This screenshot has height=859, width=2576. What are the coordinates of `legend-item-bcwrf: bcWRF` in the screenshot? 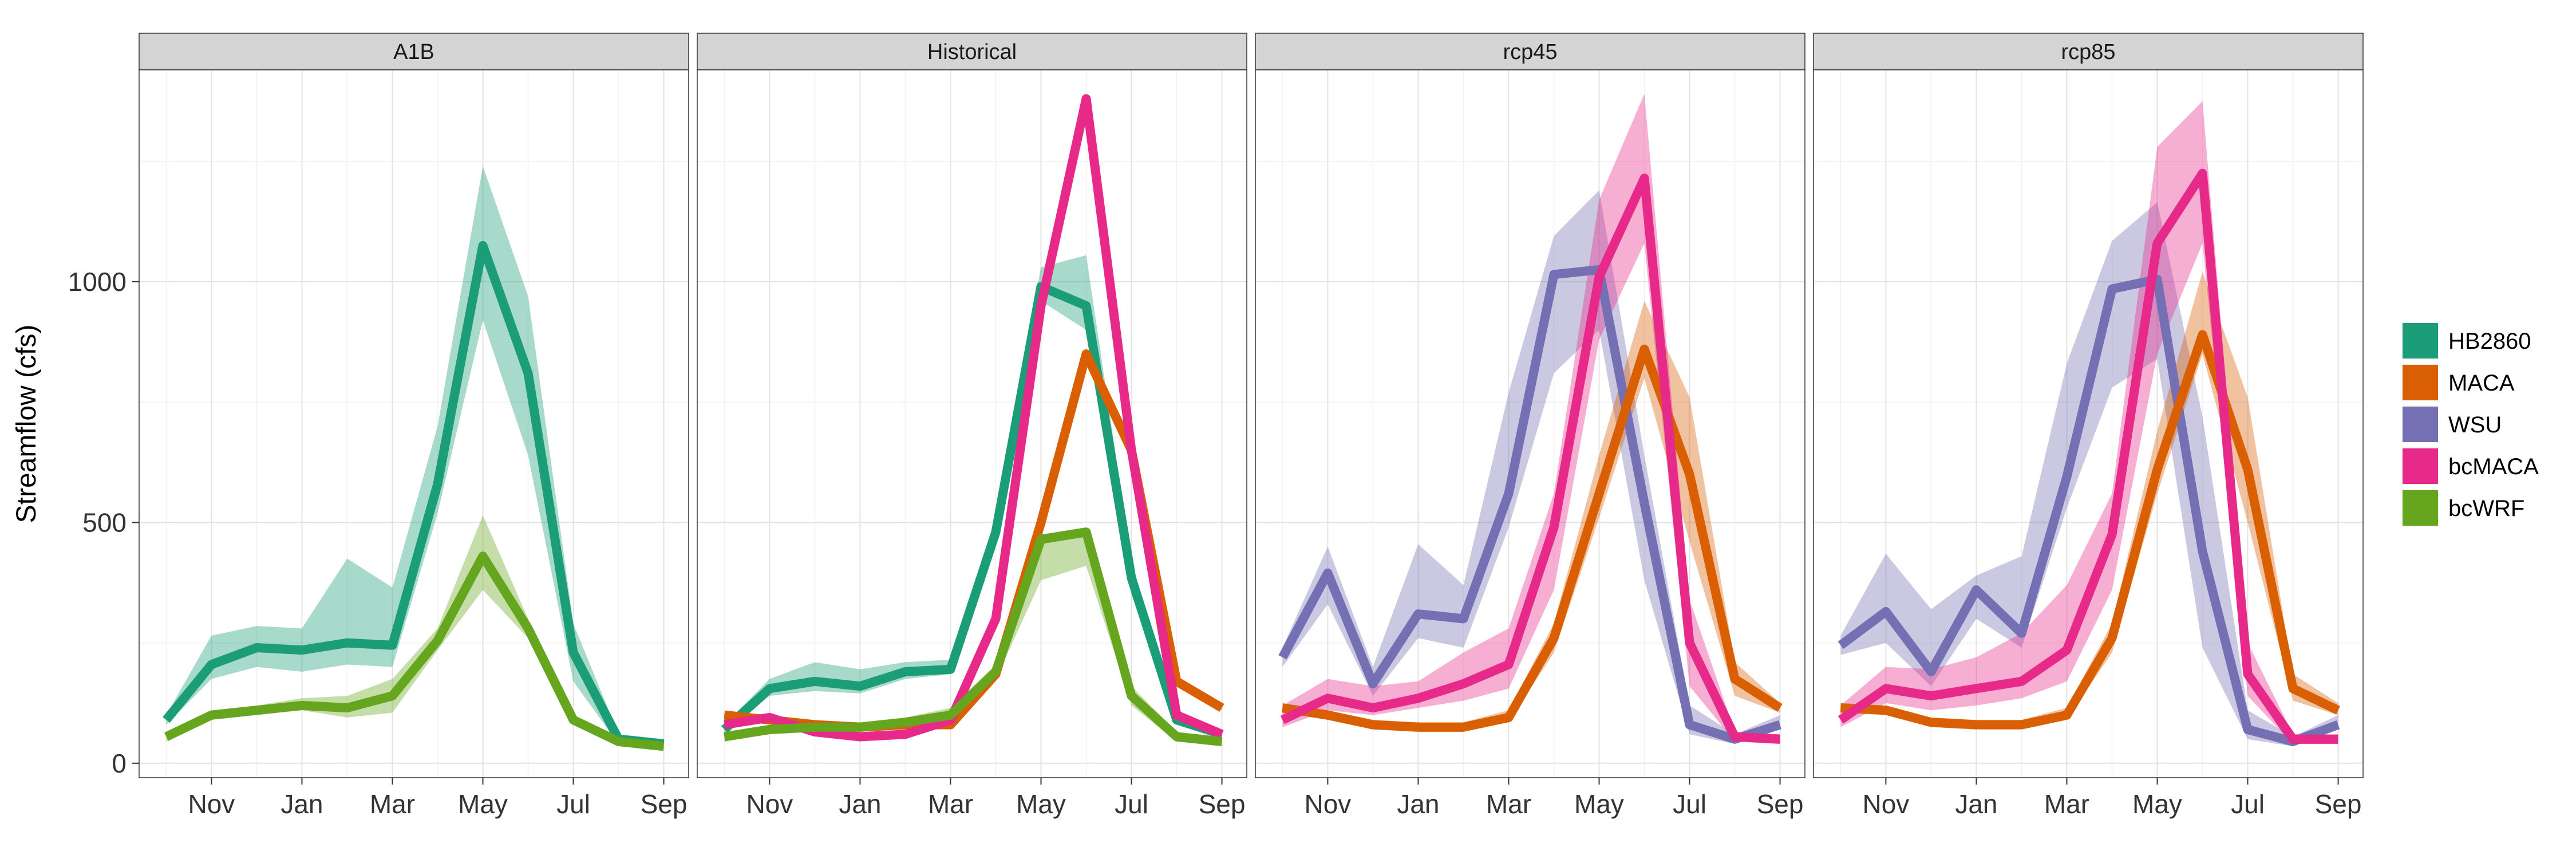 It's located at (2462, 507).